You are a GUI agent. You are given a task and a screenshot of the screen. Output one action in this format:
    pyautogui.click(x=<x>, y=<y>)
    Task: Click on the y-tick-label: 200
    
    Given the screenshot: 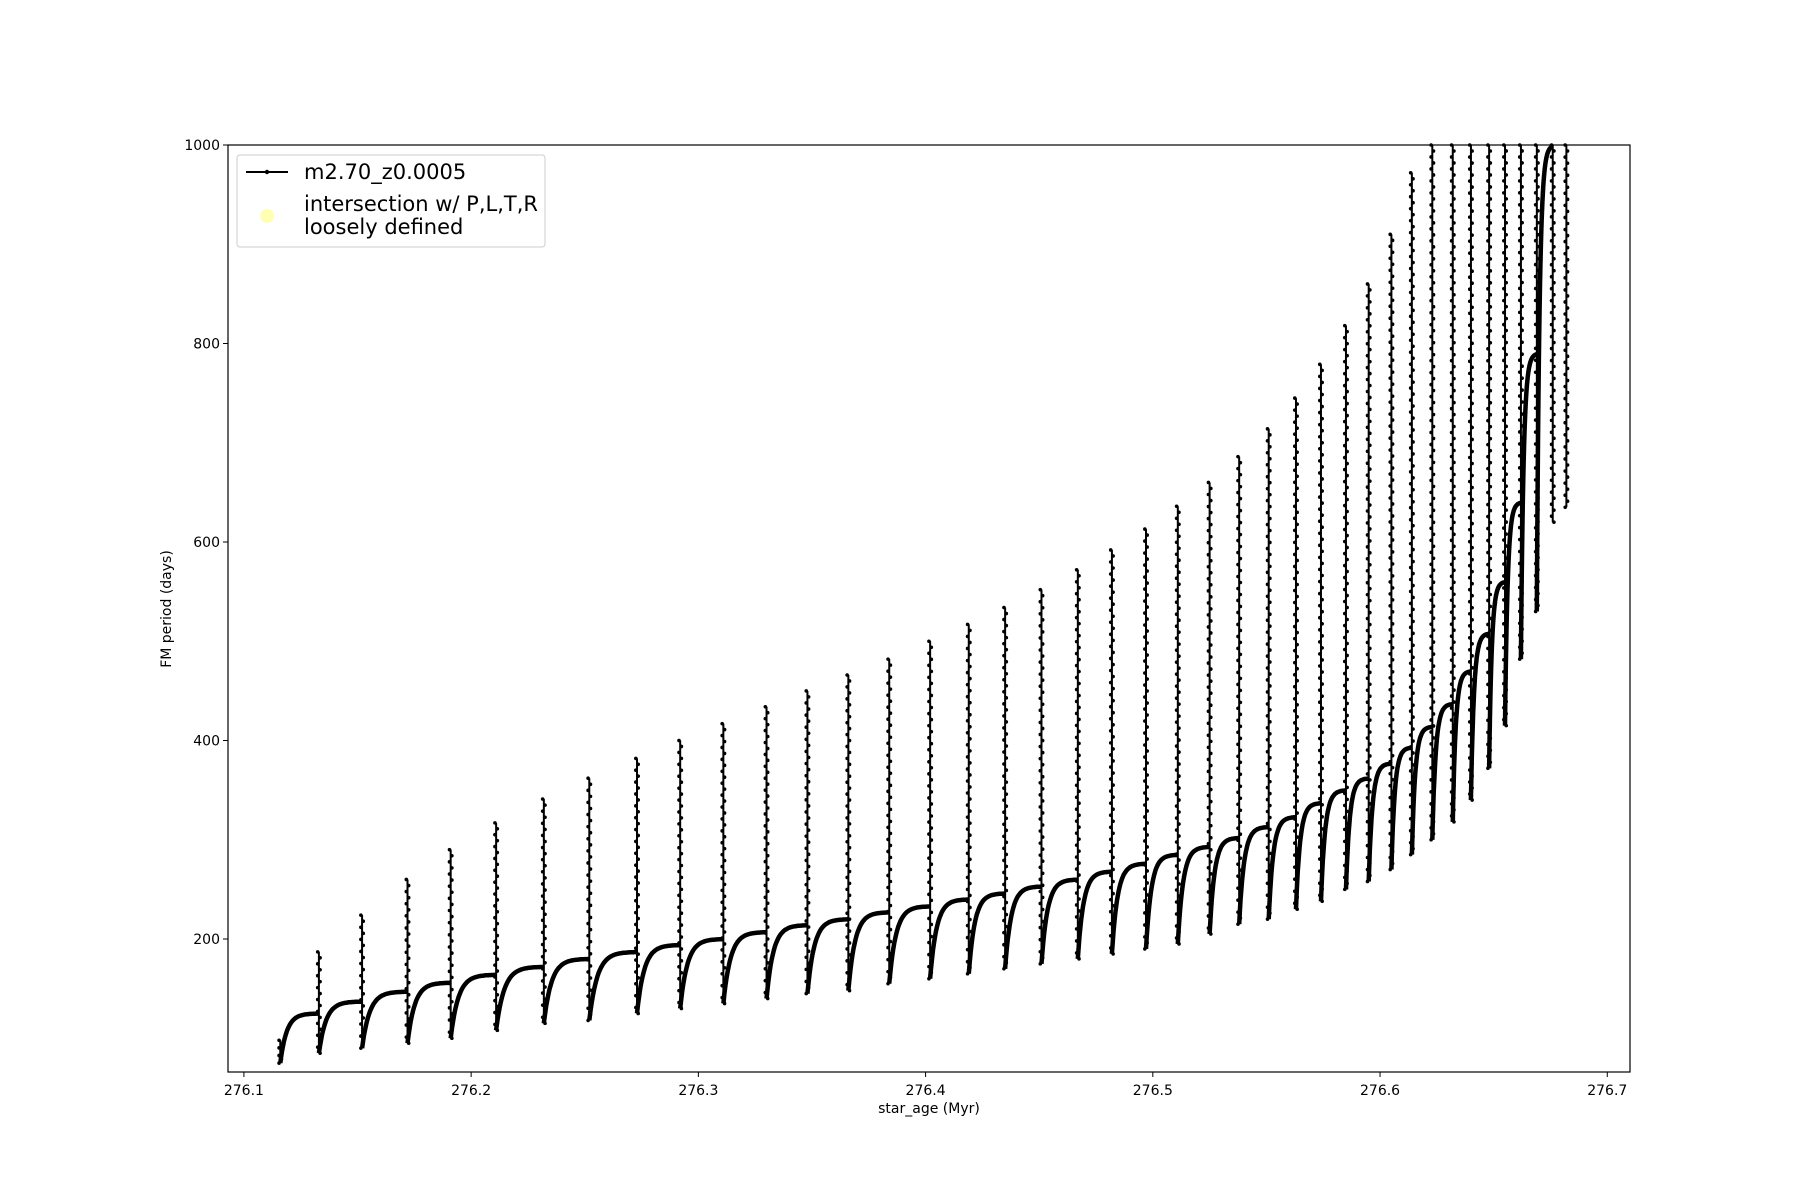 What is the action you would take?
    pyautogui.click(x=206, y=940)
    